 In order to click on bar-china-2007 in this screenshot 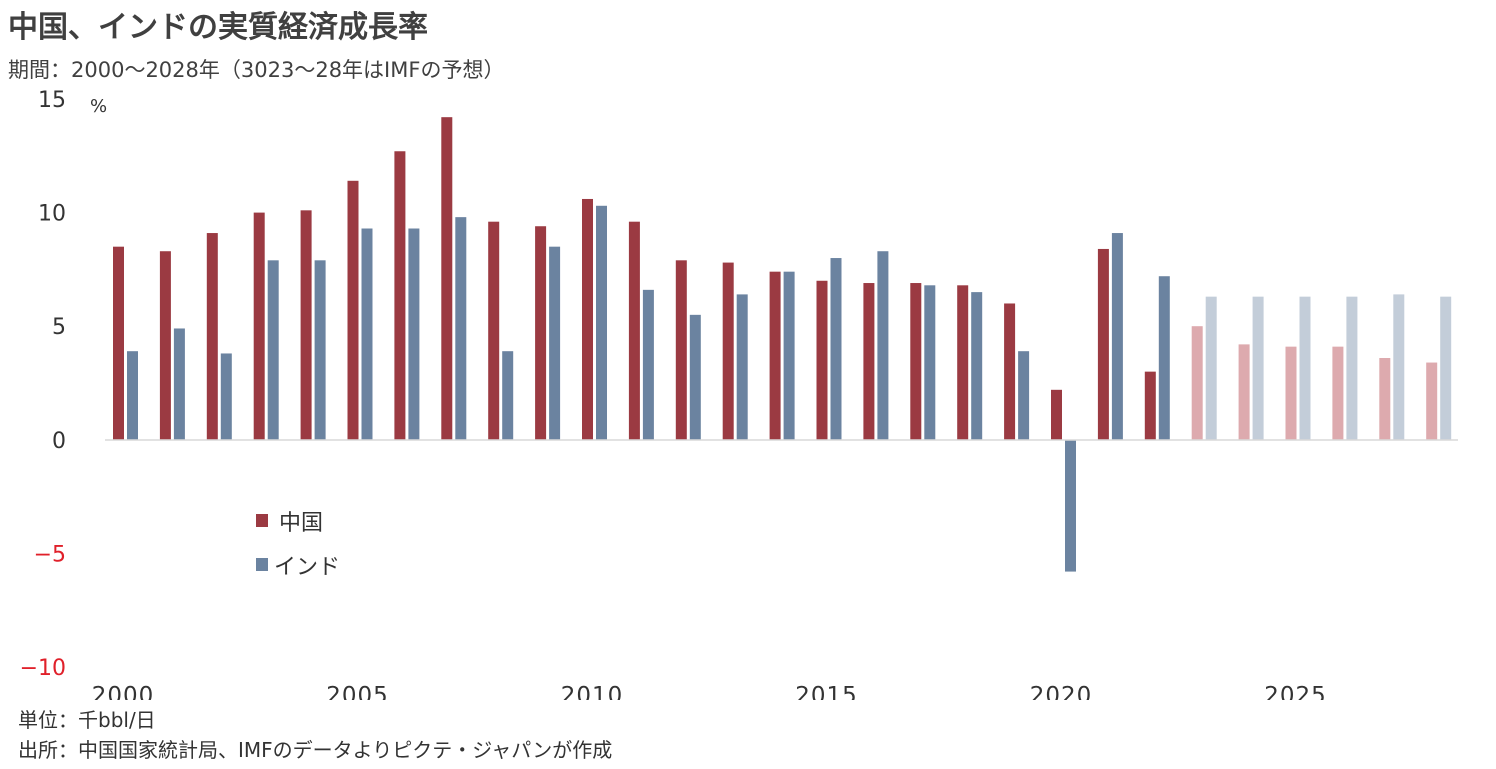, I will do `click(447, 278)`.